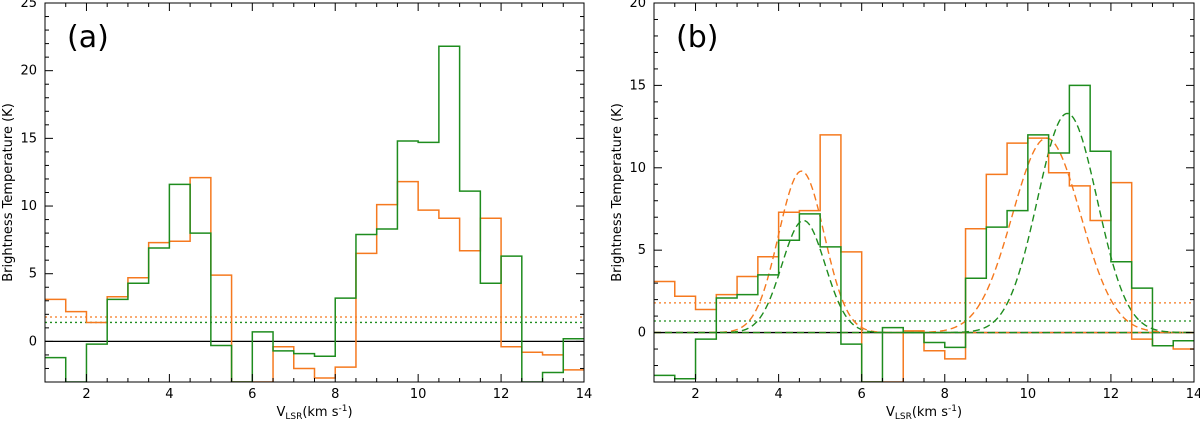 This screenshot has height=422, width=1200. I want to click on gaussian-fit-line, so click(924, 277).